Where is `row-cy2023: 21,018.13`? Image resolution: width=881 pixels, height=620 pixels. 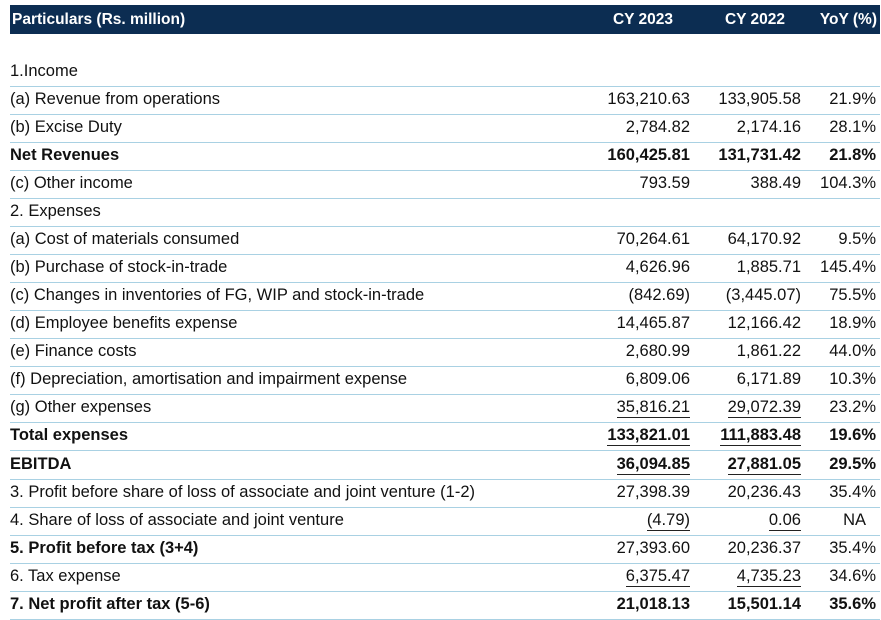
row-cy2023: 21,018.13 is located at coordinates (653, 604).